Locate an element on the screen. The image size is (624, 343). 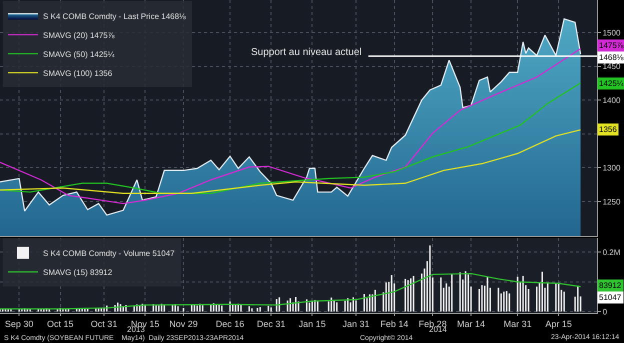
x-tick-label: Mar 14 is located at coordinates (471, 323).